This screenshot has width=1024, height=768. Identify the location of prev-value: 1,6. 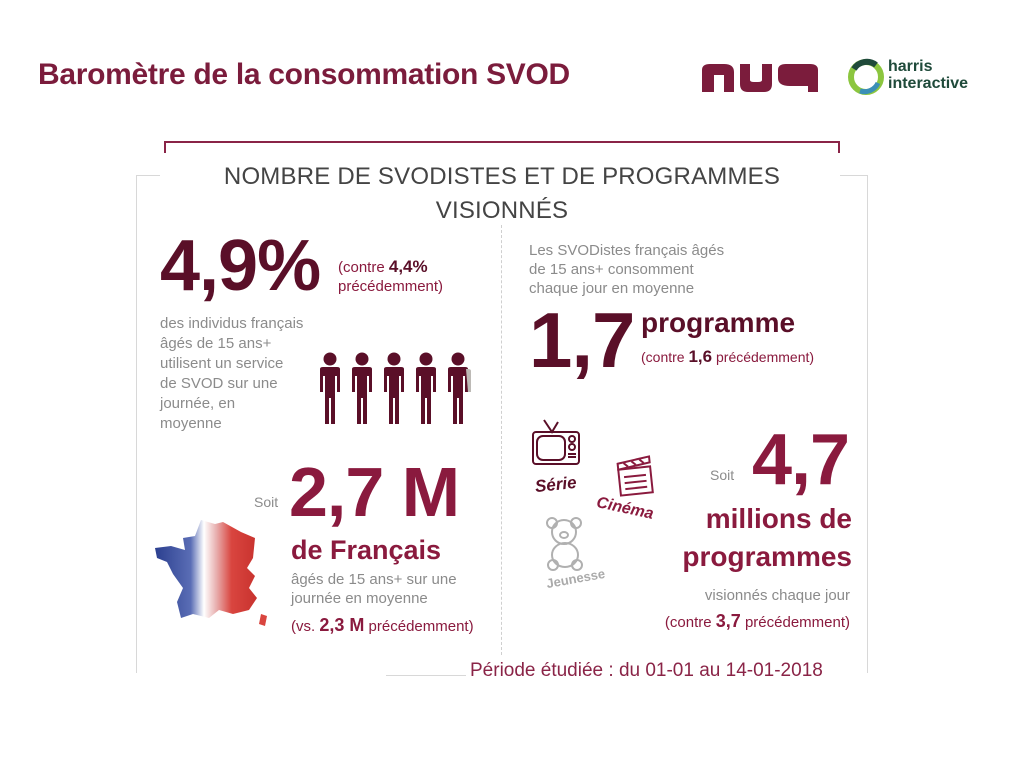
(700, 356).